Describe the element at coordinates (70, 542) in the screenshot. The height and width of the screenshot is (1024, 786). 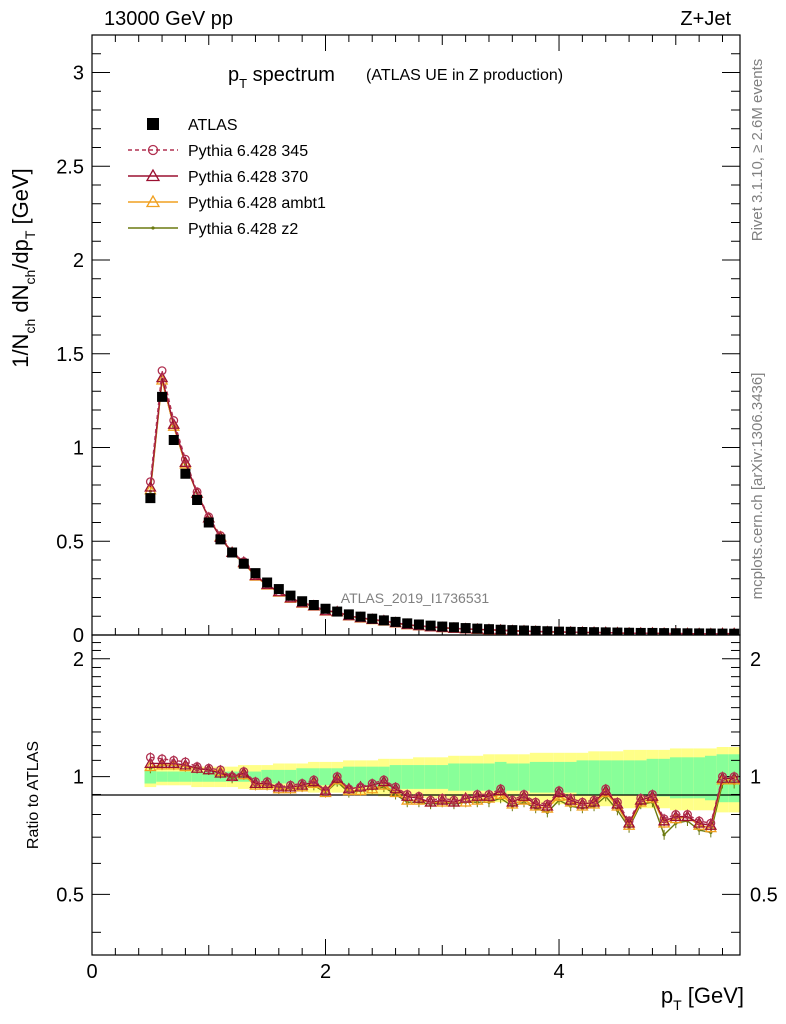
I see `y-tick-label: 0.5` at that location.